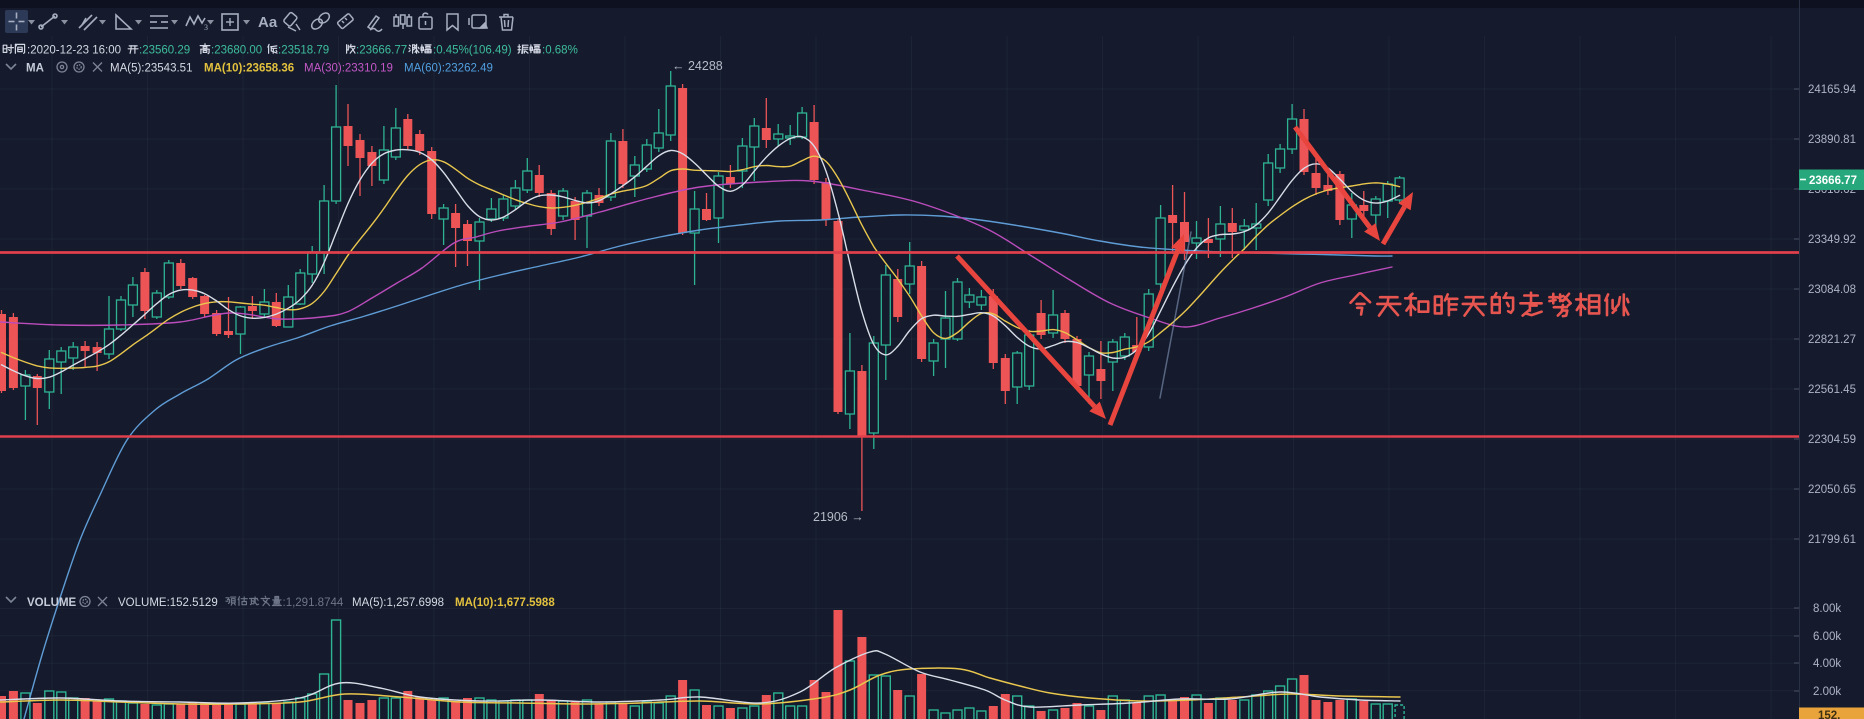 This screenshot has height=719, width=1864. Describe the element at coordinates (697, 66) in the screenshot. I see `svg-text: ← 24288` at that location.